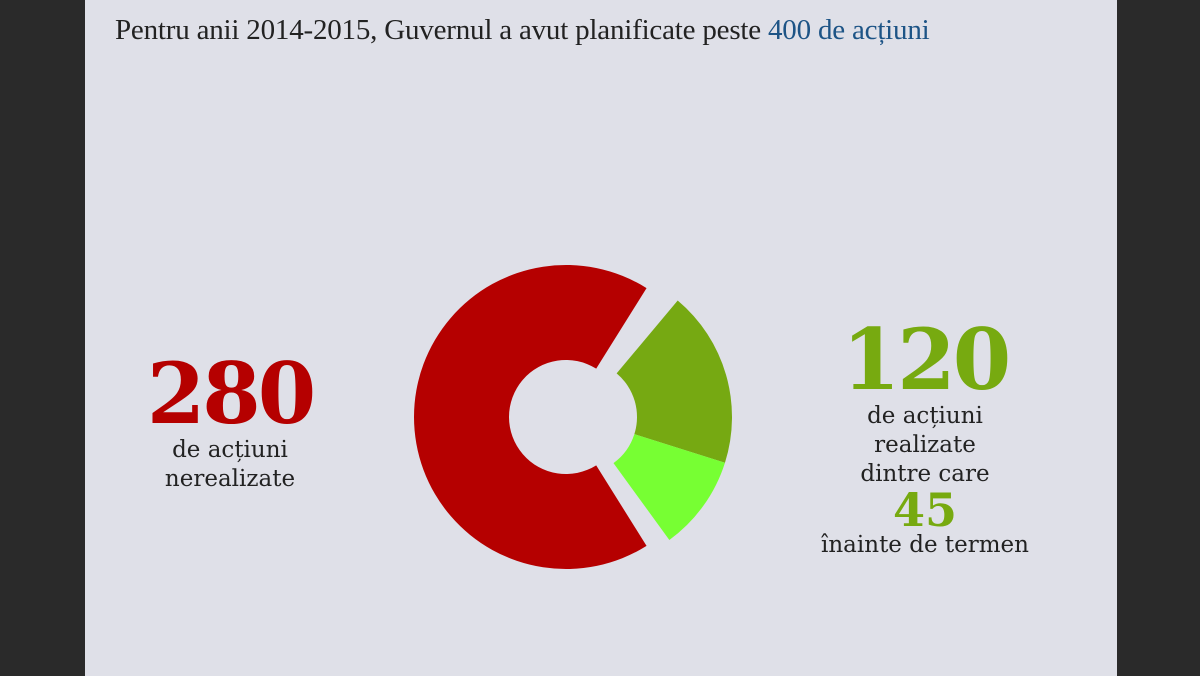  Describe the element at coordinates (925, 545) in the screenshot. I see `early-line: înainte de termen` at that location.